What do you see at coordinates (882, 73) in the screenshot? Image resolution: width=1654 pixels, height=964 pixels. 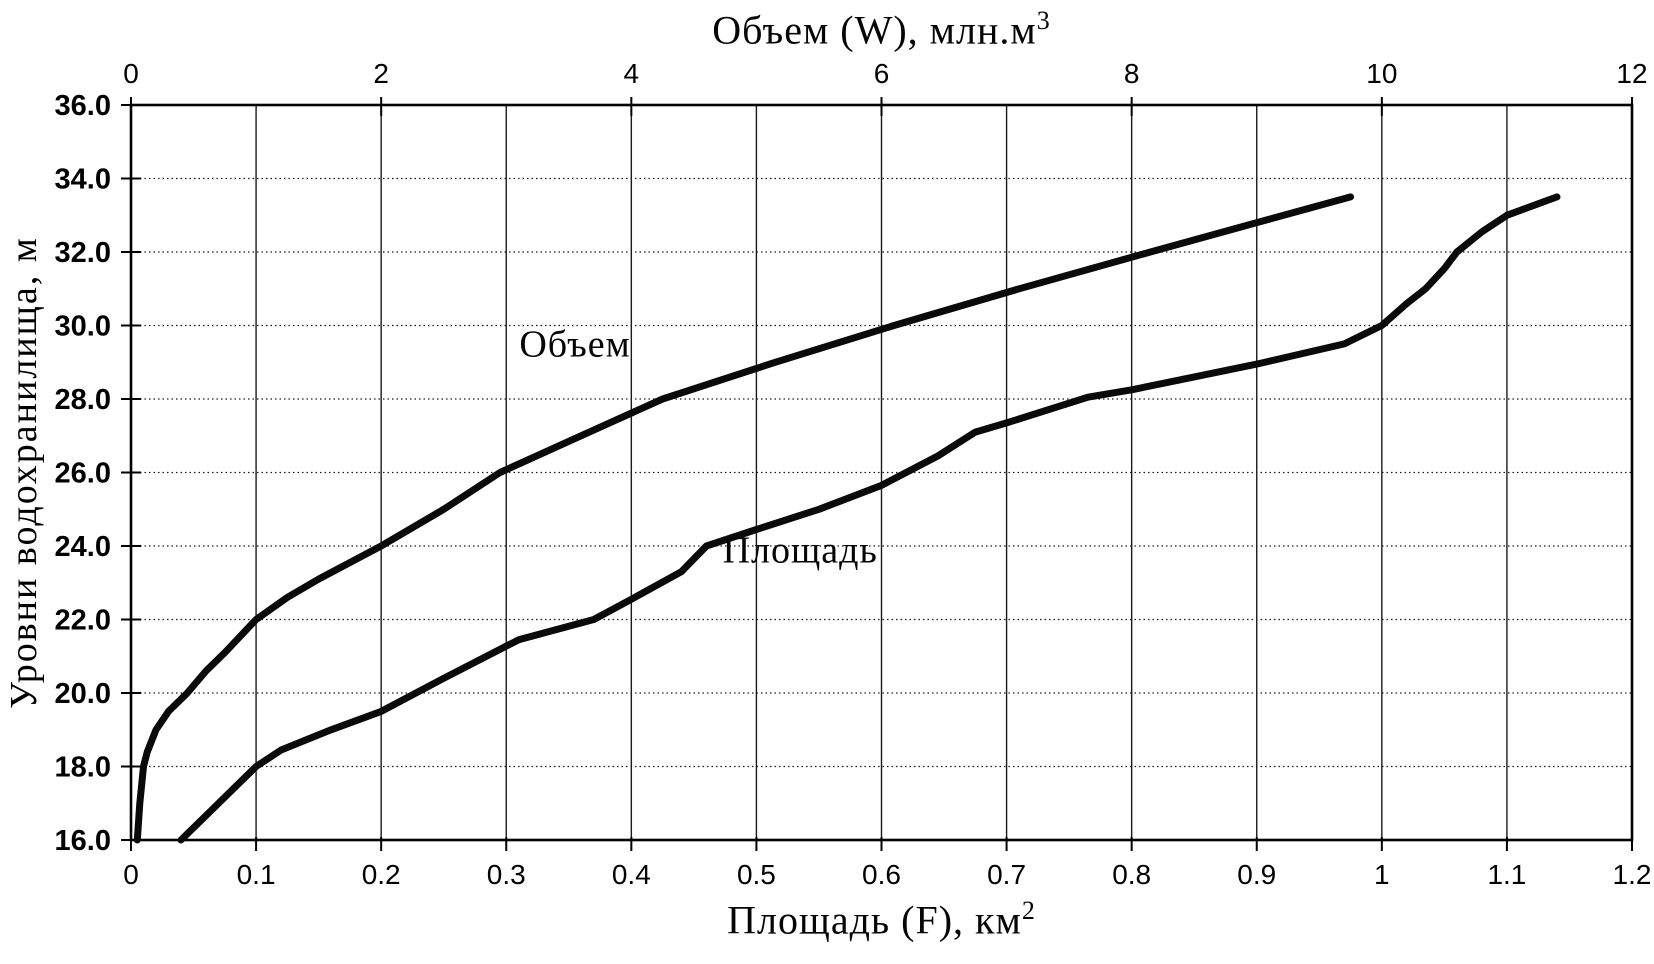 I see `top-axis-tick-label: 6` at bounding box center [882, 73].